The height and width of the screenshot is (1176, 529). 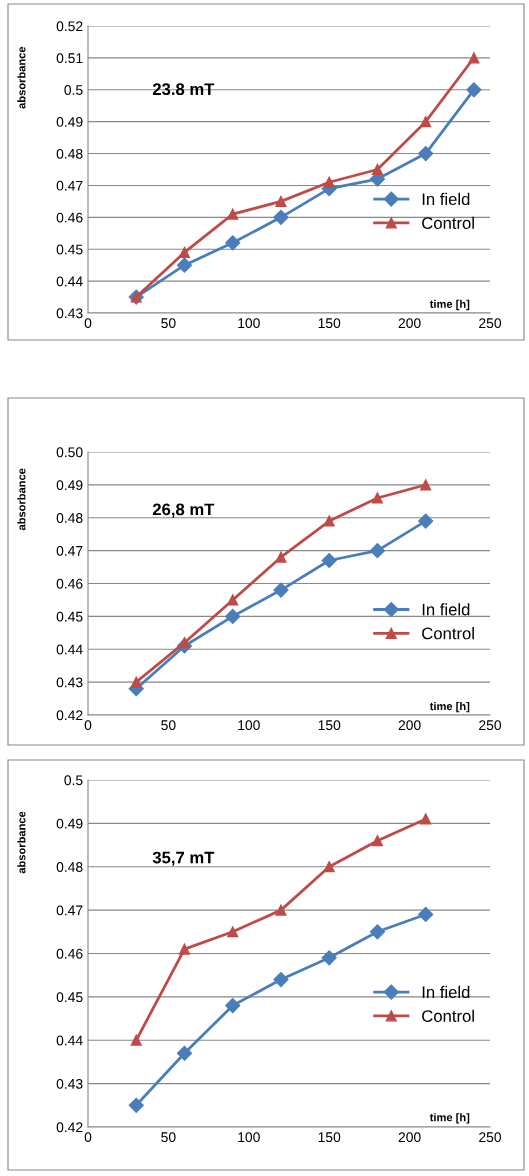 I want to click on y-tick-label: 0.51, so click(x=69, y=58).